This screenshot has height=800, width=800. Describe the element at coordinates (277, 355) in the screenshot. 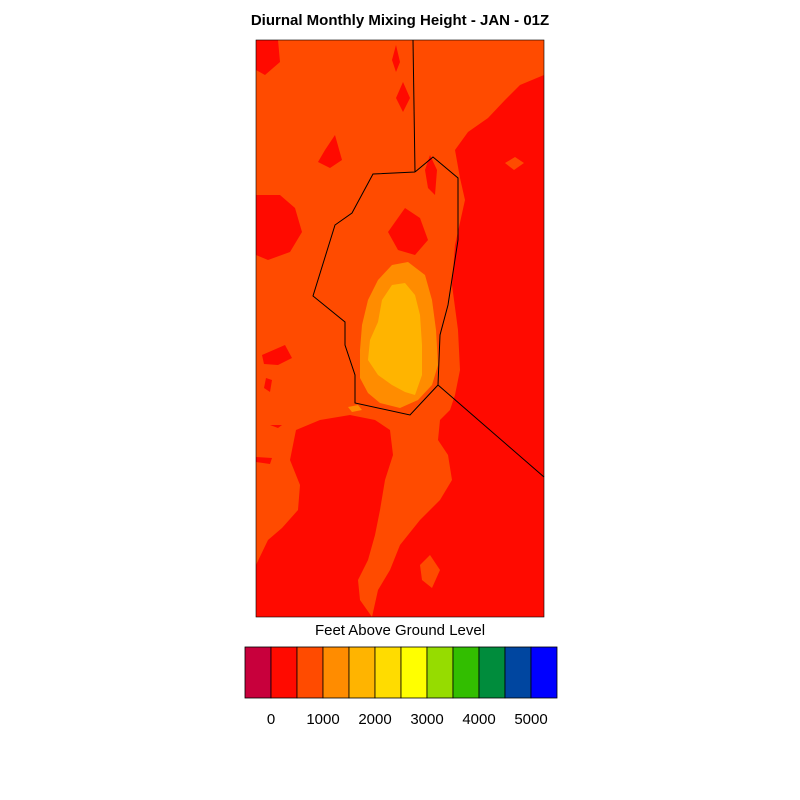

I see `contour-region-0-500-mw1` at that location.